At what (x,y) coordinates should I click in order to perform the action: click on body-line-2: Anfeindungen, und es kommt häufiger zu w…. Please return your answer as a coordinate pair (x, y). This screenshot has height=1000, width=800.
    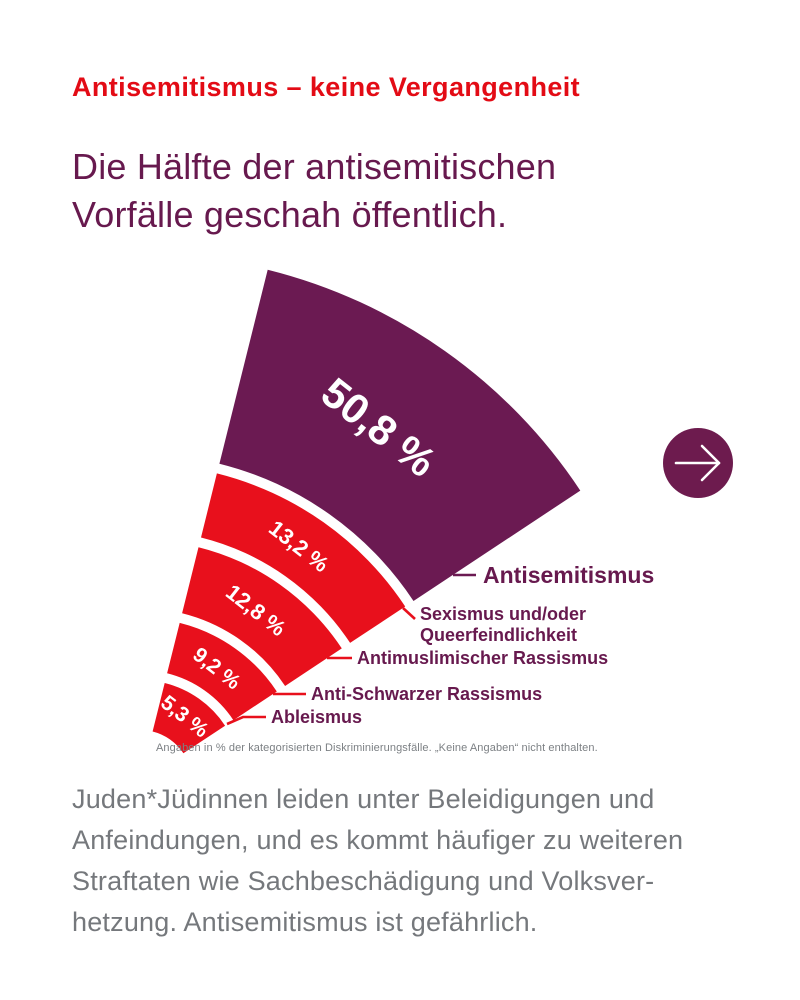
    Looking at the image, I should click on (378, 840).